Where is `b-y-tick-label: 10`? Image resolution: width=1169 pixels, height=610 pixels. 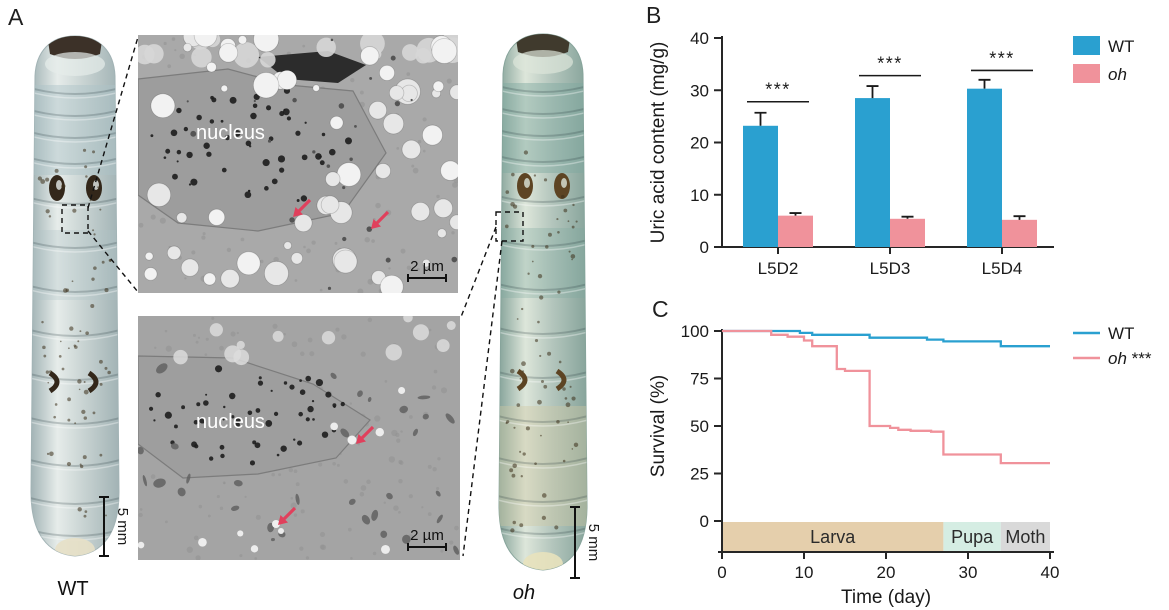 b-y-tick-label: 10 is located at coordinates (699, 195).